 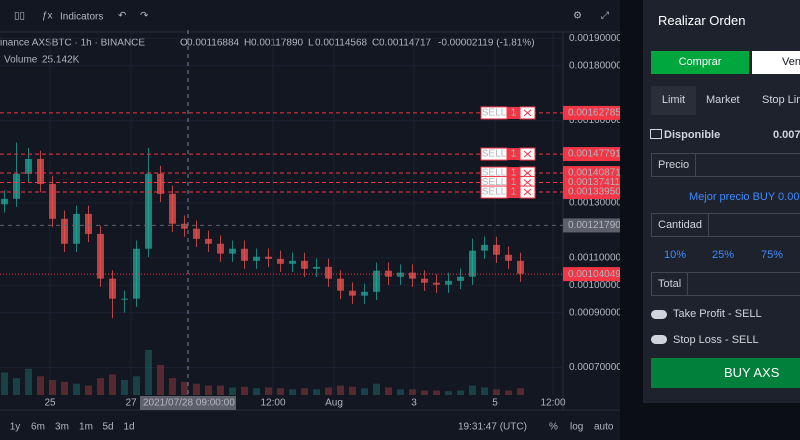 What do you see at coordinates (19, 16) in the screenshot?
I see `icon: ▯▯` at bounding box center [19, 16].